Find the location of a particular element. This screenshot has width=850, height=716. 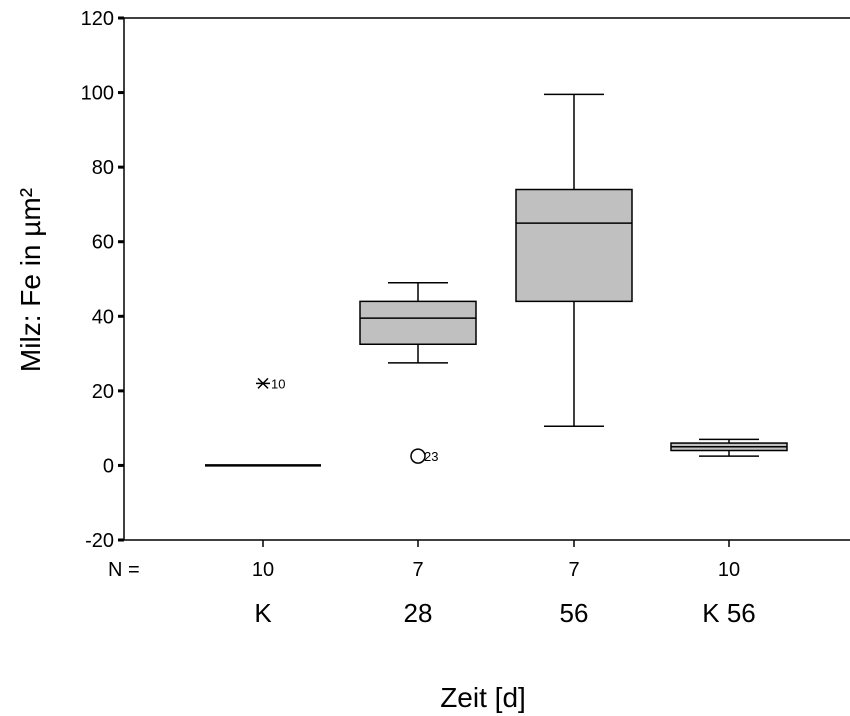

category-label: 56 is located at coordinates (574, 613).